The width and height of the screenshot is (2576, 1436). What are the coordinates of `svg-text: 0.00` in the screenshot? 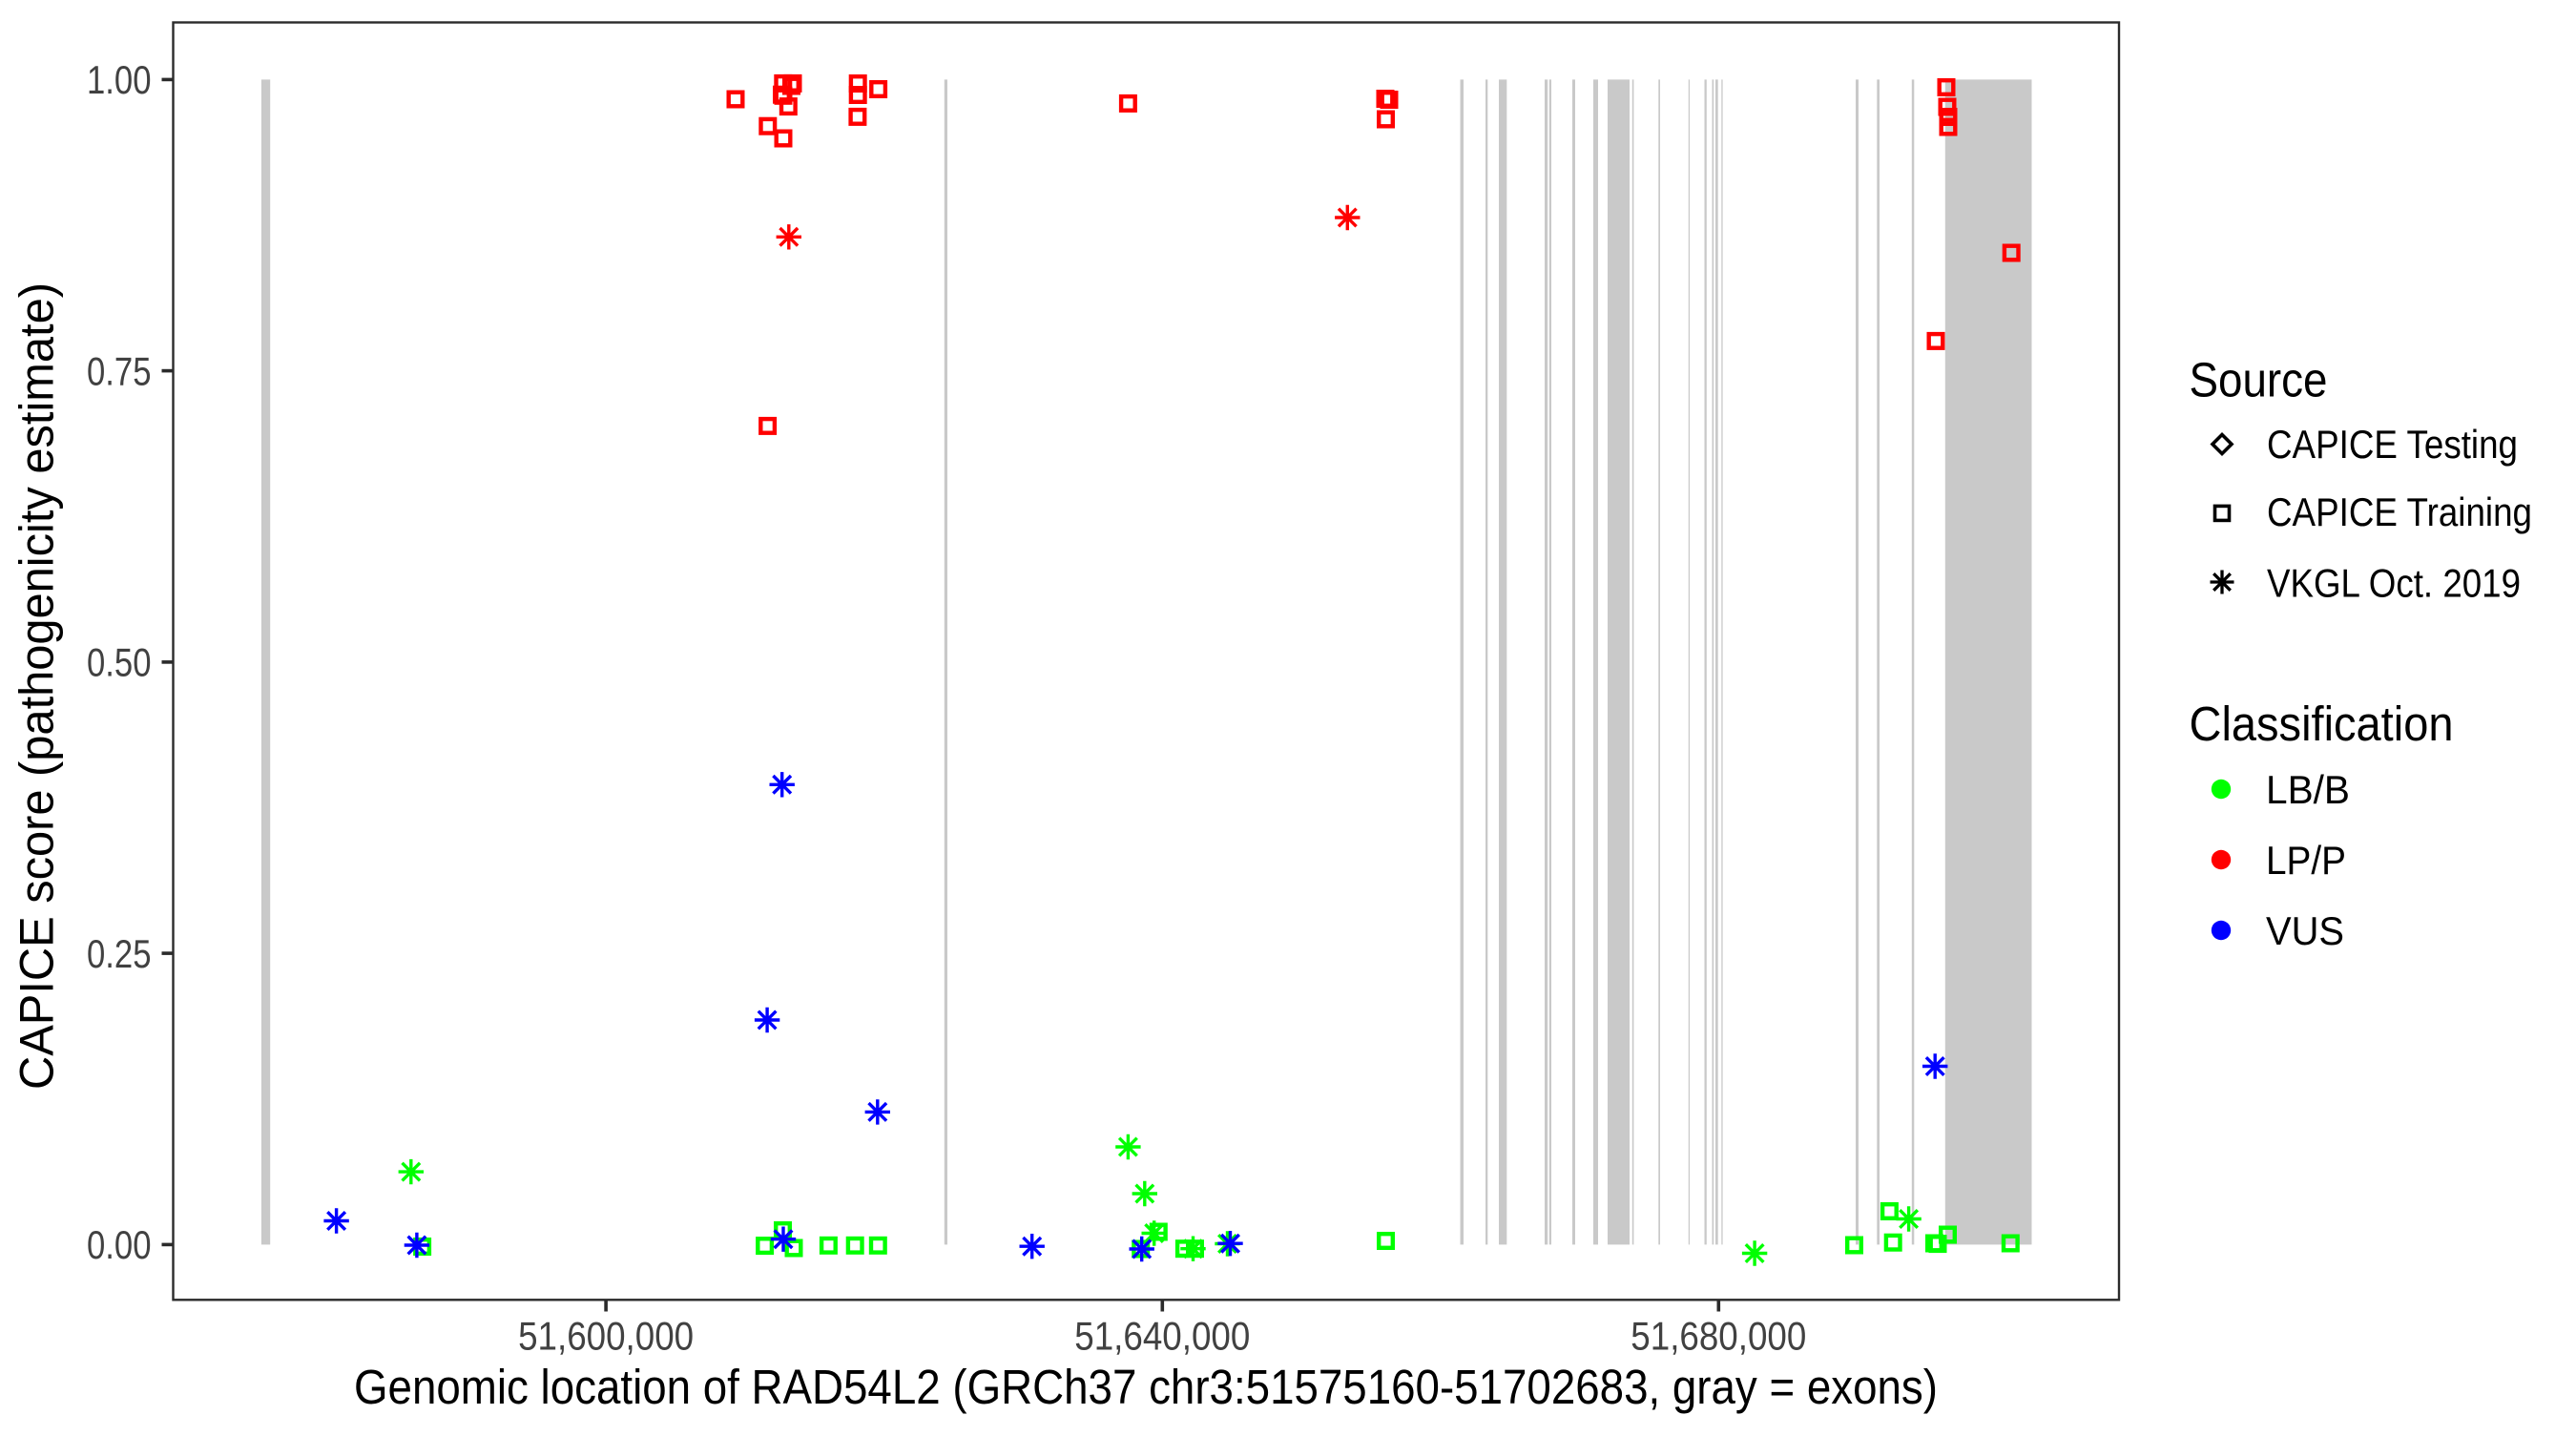 It's located at (119, 1244).